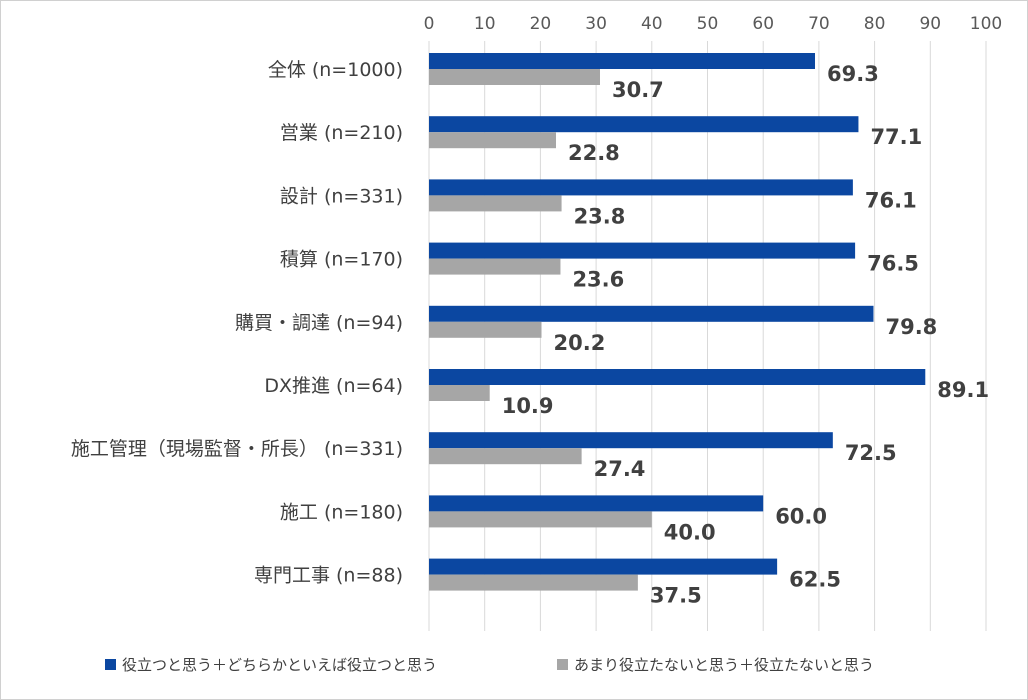 The height and width of the screenshot is (700, 1028). Describe the element at coordinates (333, 386) in the screenshot. I see `category-label: DX推進 (n=64)` at that location.